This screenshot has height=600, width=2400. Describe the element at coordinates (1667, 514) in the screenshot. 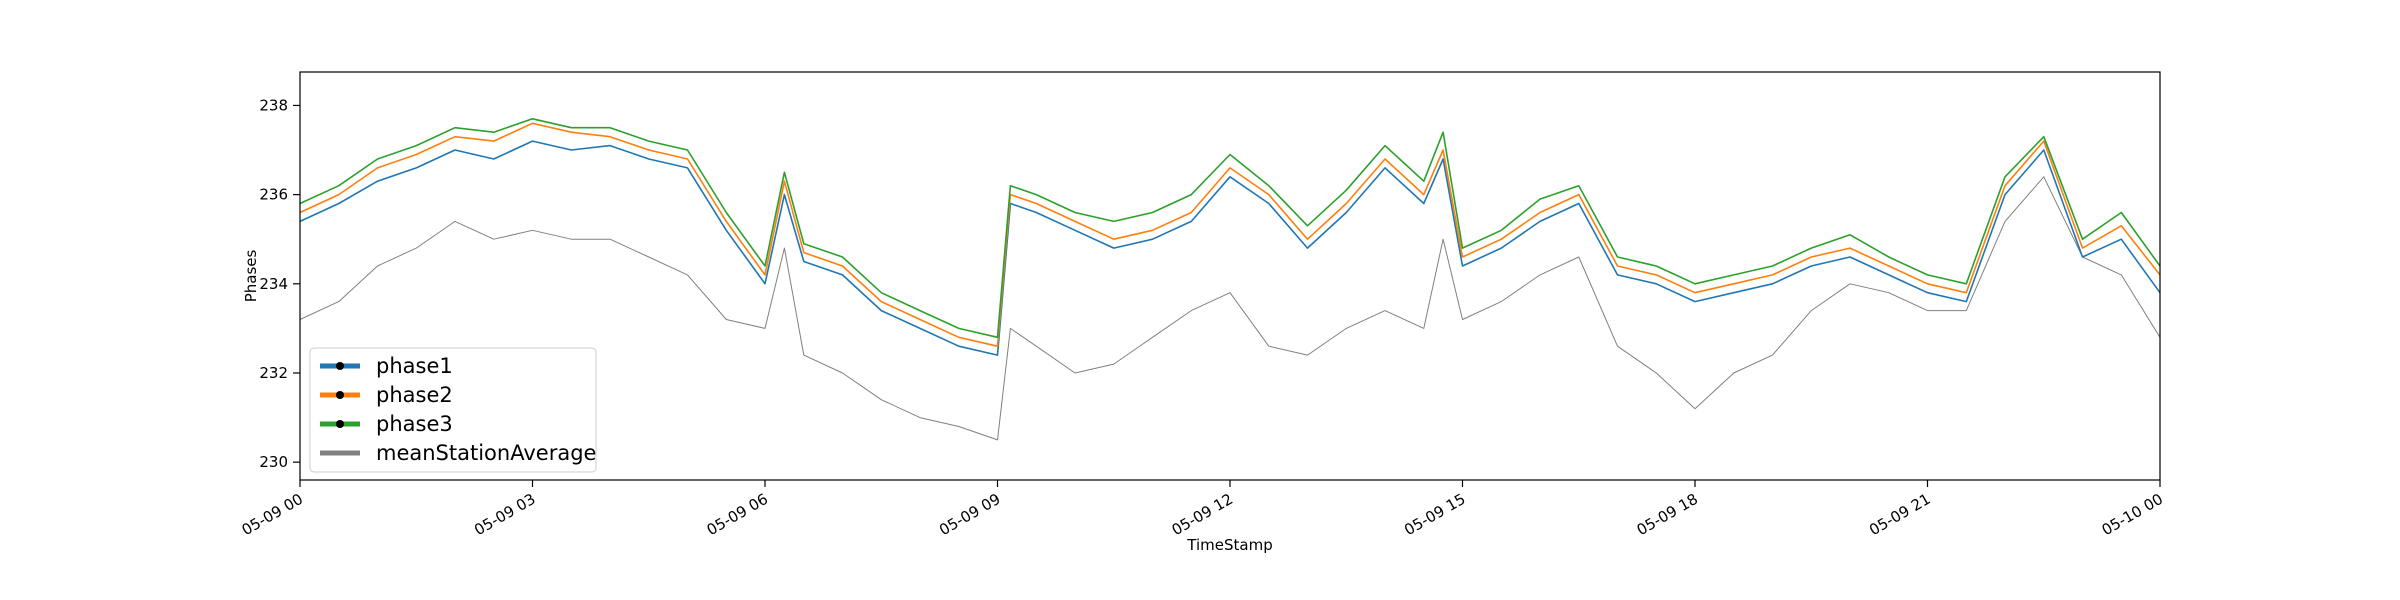

I see `x-tick-label: 05-09 18` at that location.